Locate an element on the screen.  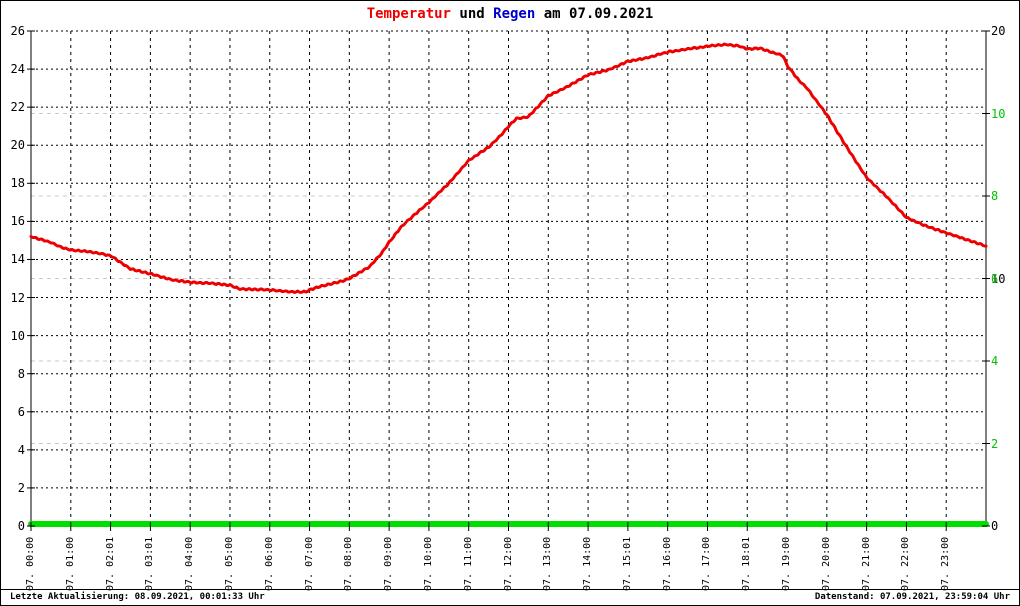
x-time-label: 07. 06:00 is located at coordinates (269, 563).